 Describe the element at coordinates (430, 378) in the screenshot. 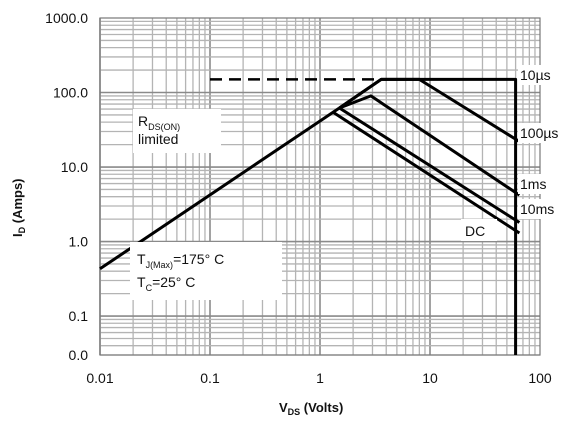

I see `x-tick-label: 10` at that location.